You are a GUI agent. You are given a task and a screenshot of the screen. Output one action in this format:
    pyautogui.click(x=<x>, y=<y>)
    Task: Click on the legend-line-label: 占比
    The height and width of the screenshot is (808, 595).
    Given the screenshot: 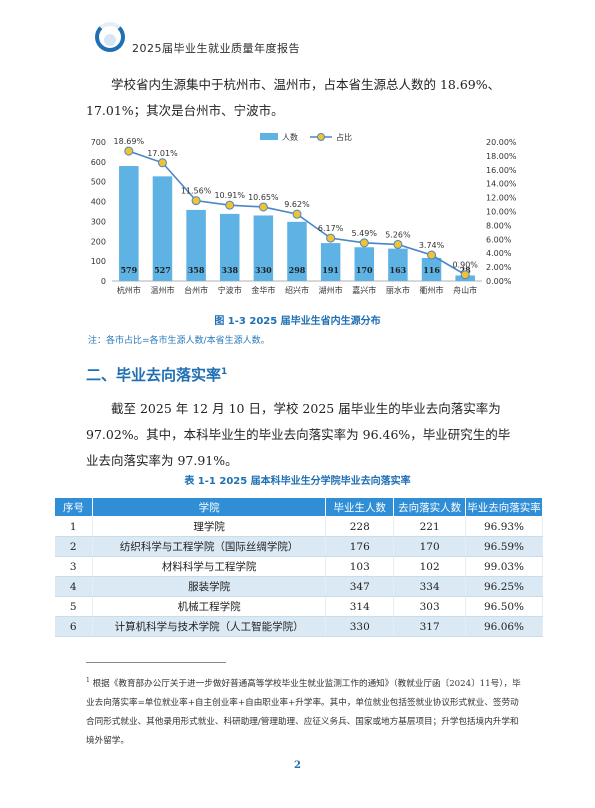 What is the action you would take?
    pyautogui.click(x=344, y=137)
    